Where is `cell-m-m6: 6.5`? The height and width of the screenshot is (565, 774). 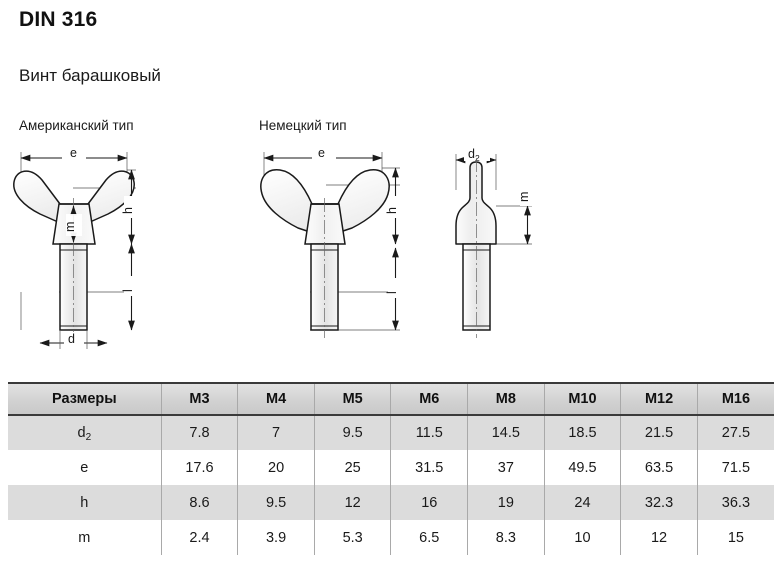
cell-m-m6: 6.5 is located at coordinates (429, 537).